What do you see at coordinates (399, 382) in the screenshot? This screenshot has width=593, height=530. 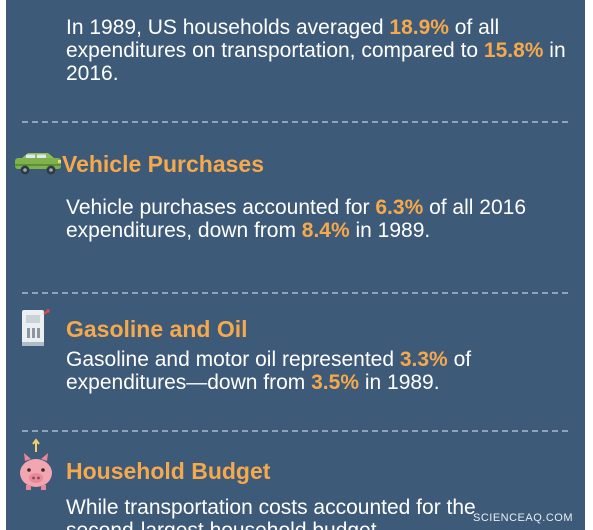 I see `gasoline-text-3: in 1989.` at bounding box center [399, 382].